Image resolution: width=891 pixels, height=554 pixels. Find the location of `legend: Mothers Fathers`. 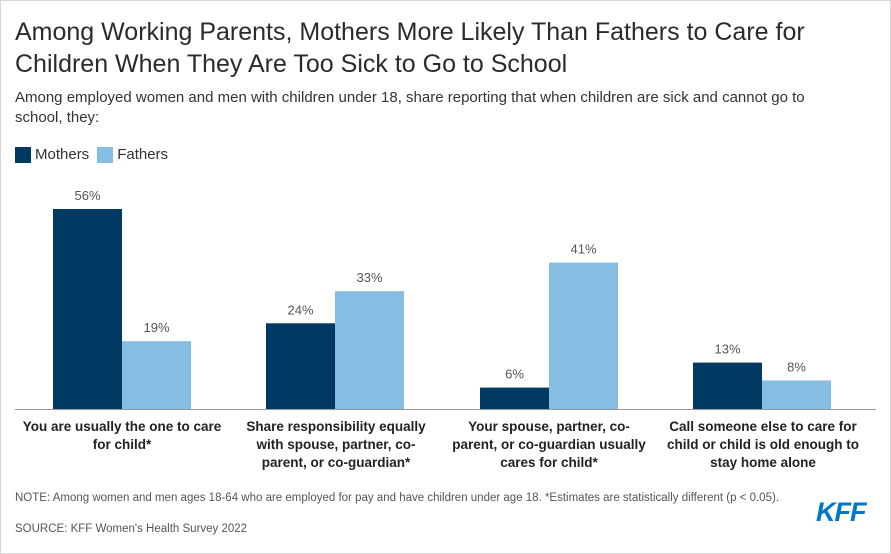

legend: Mothers Fathers is located at coordinates (91, 154).